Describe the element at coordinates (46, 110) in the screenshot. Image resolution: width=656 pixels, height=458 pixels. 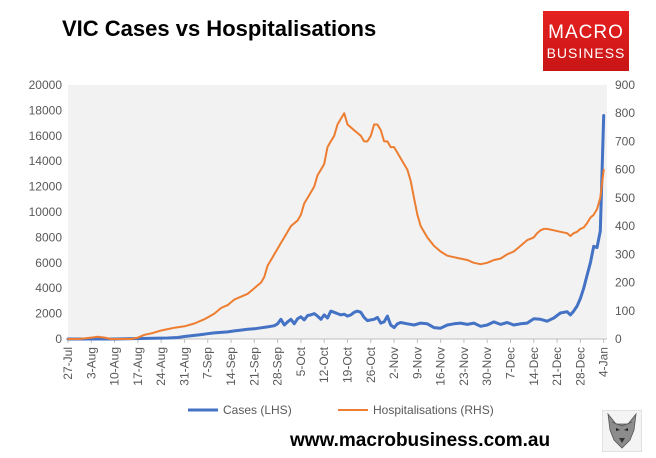
I see `left-tick-label: 18000` at that location.